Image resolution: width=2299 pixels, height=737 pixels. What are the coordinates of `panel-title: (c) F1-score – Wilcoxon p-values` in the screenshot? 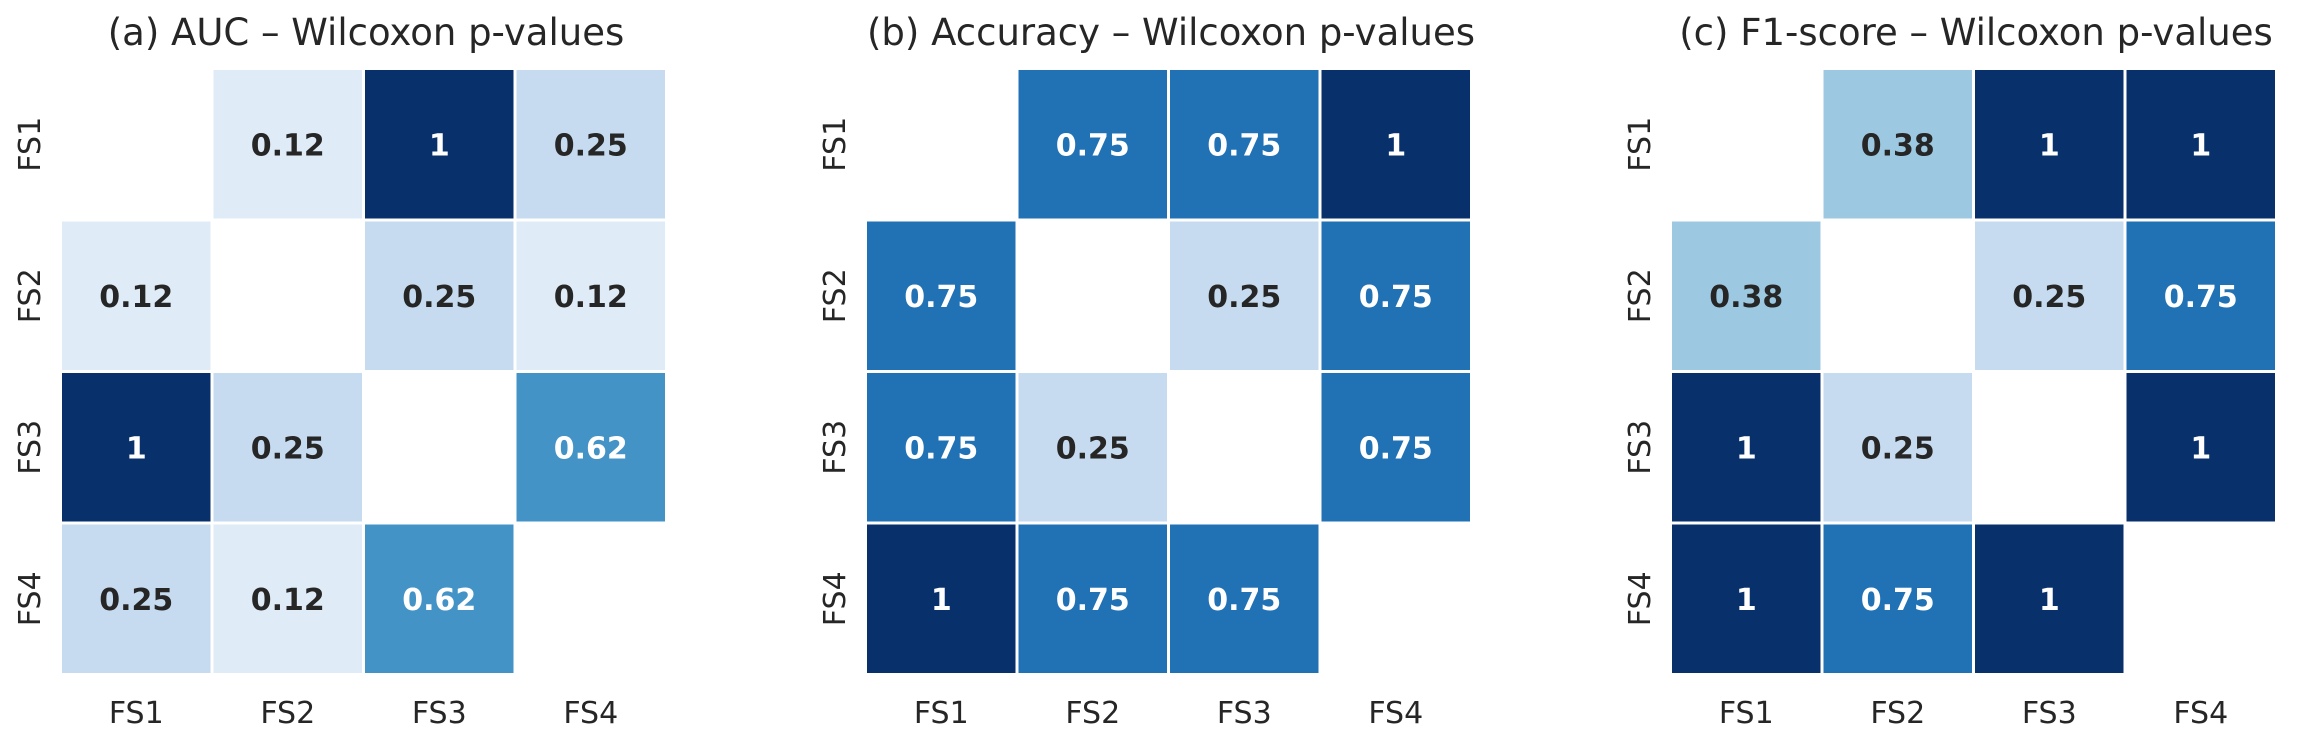 It's located at (1976, 32).